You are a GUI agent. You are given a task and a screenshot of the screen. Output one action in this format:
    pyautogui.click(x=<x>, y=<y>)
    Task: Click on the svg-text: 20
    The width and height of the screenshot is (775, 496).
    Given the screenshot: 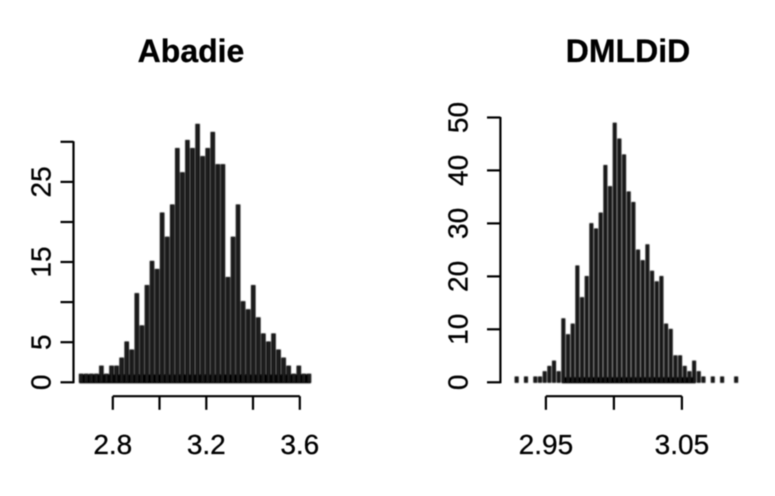 What is the action you would take?
    pyautogui.click(x=458, y=276)
    